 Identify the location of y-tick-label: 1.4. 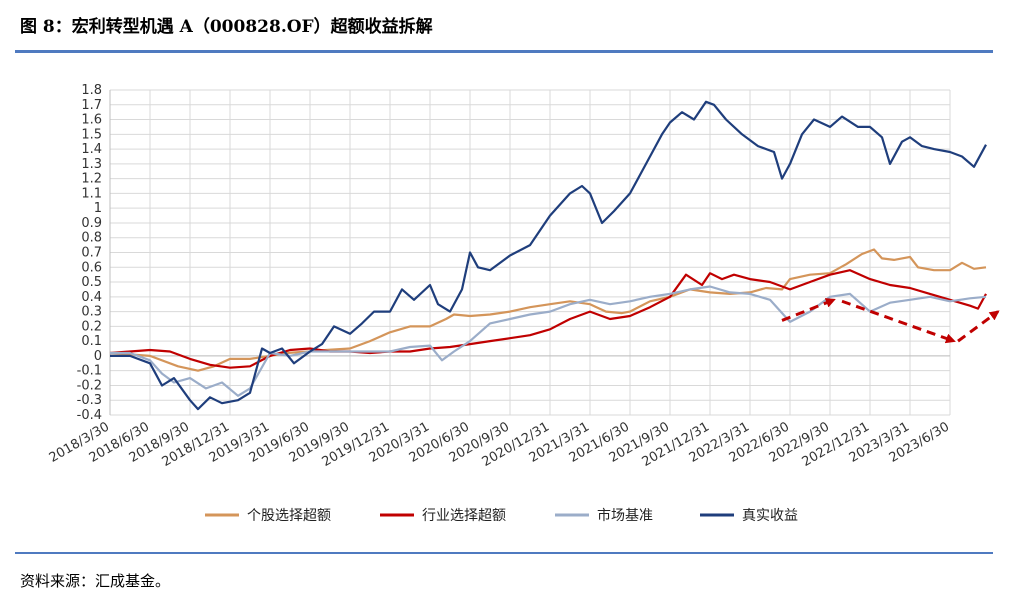
(91, 149).